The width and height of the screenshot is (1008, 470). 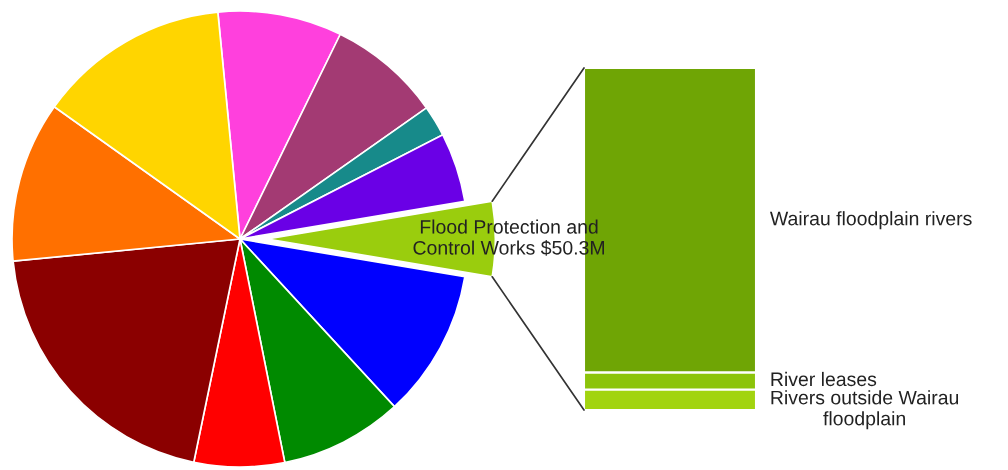 What do you see at coordinates (865, 410) in the screenshot?
I see `series-label: Rivers outside Wairau floodplain` at bounding box center [865, 410].